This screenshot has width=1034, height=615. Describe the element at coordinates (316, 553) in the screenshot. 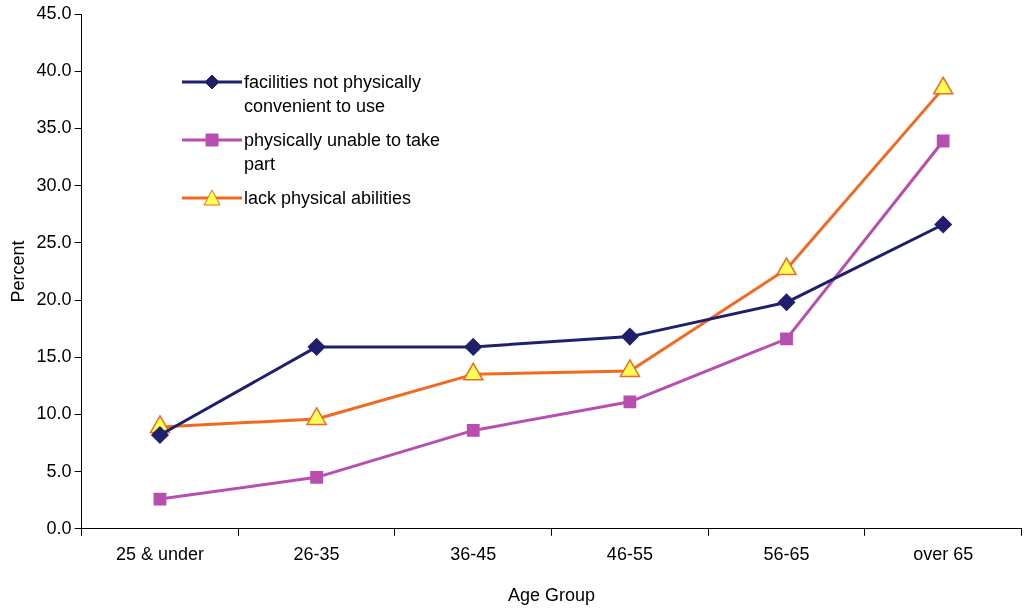

I see `x-tick-label: 26-35` at that location.